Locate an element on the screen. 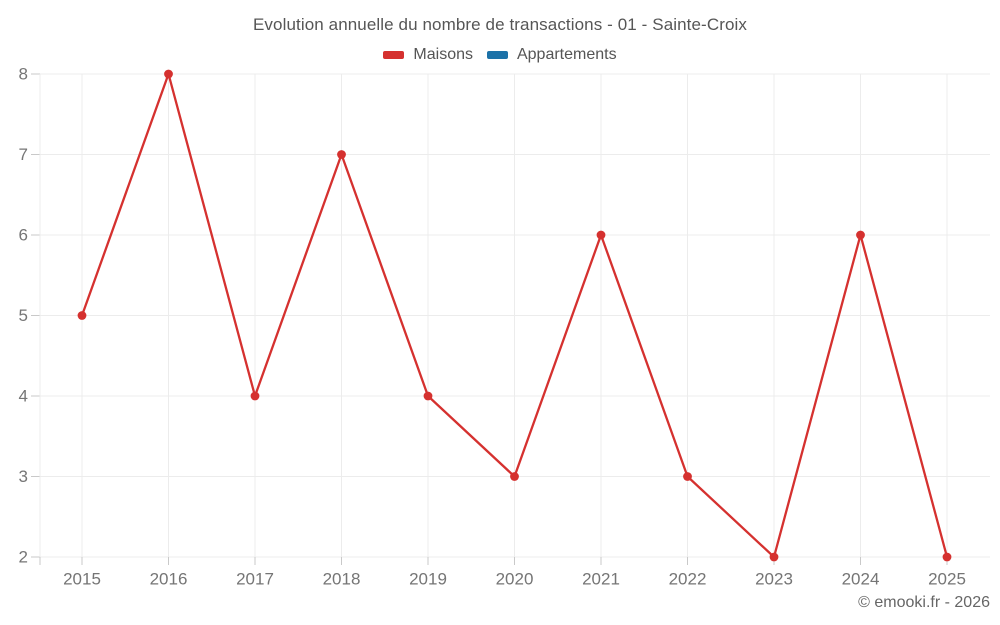 The height and width of the screenshot is (625, 1000). data-point-maisons-2015 is located at coordinates (82, 315).